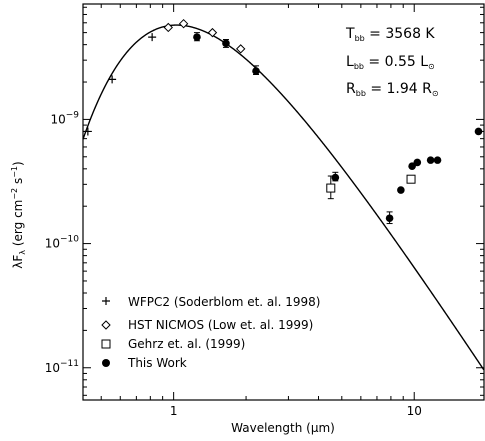  Describe the element at coordinates (18, 214) in the screenshot. I see `y-axis-title: λFλ (erg cm−2 s−1)` at that location.